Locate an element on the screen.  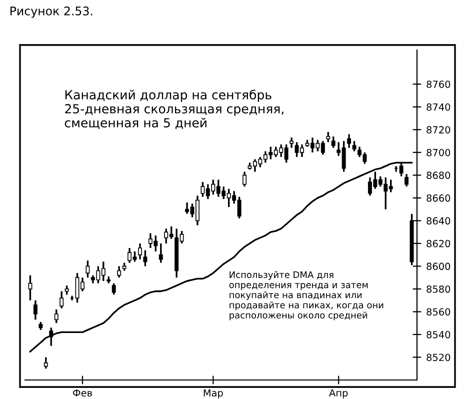
y-tick-label: 8560 is located at coordinates (438, 312).